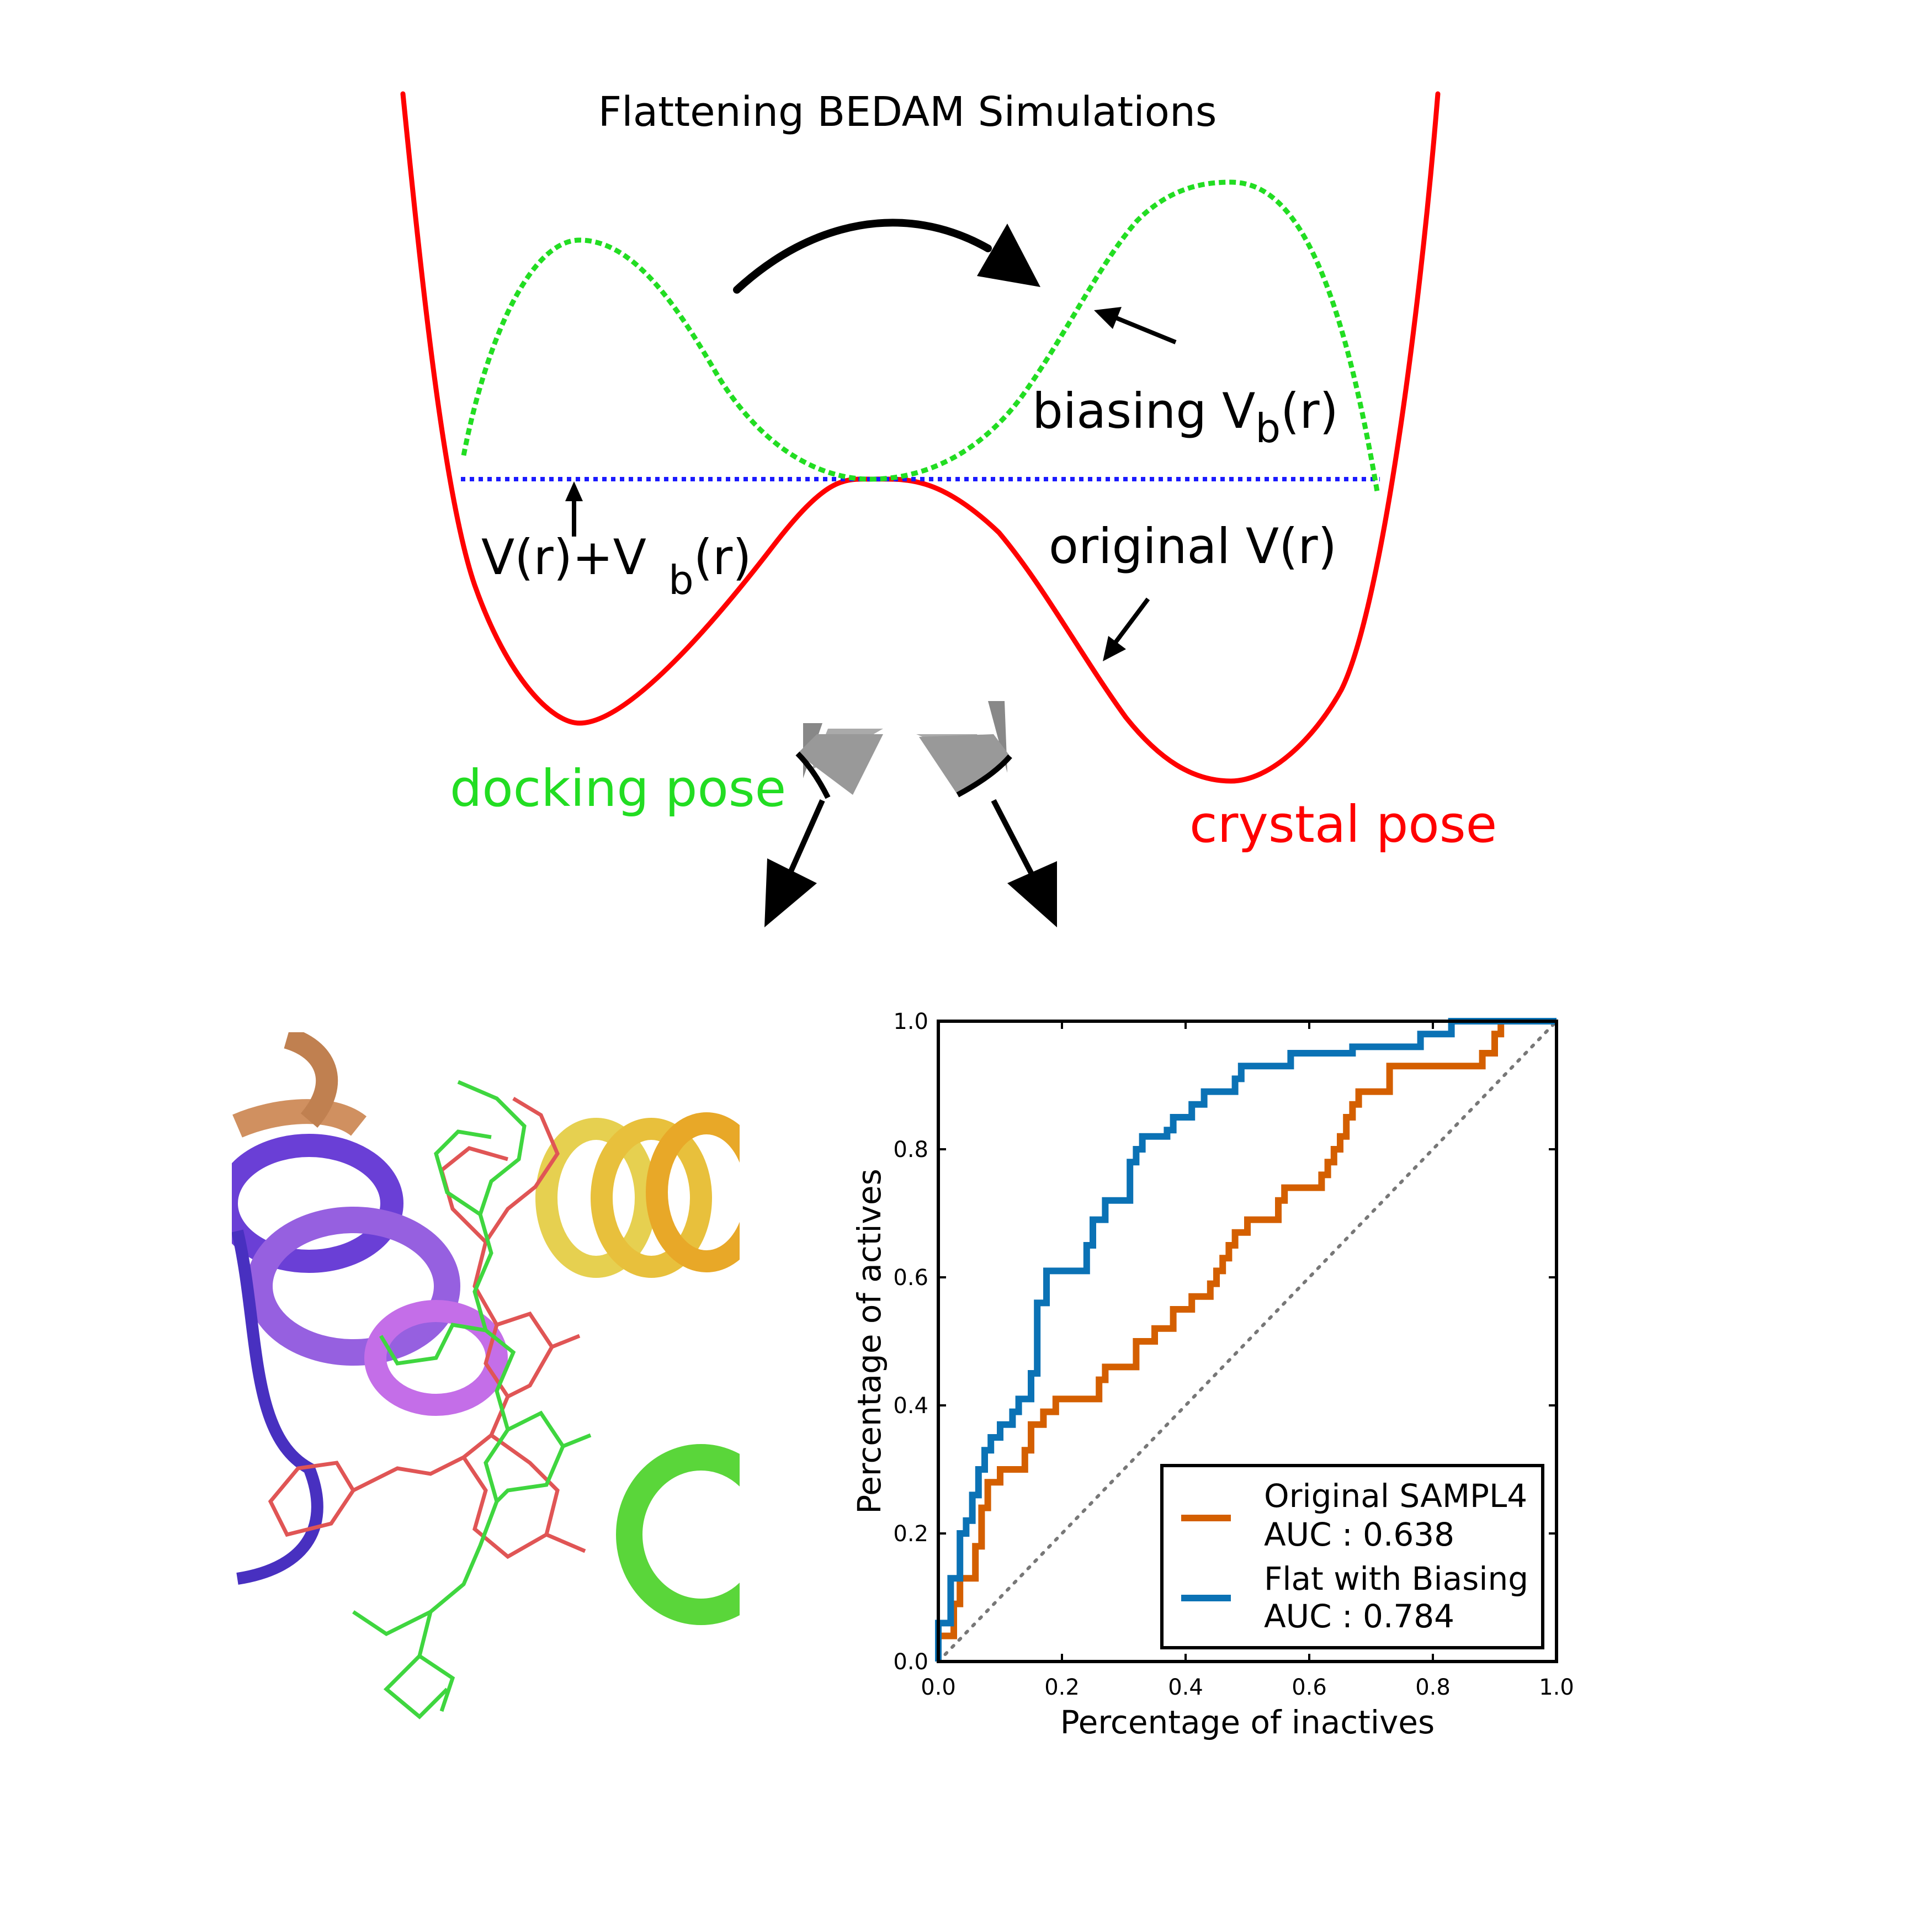 This screenshot has width=1907, height=1932. I want to click on legend-box, so click(1352, 1557).